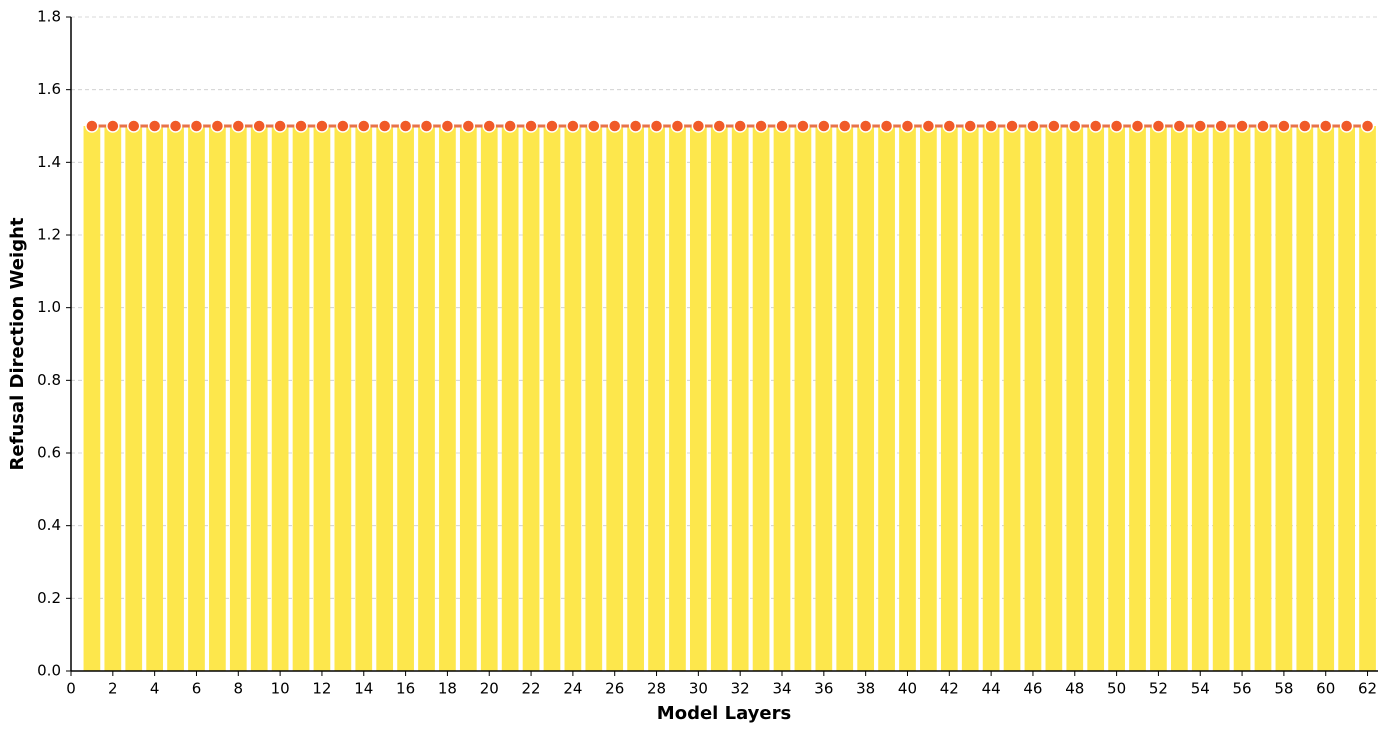 This screenshot has width=1388, height=733. I want to click on x-tick-label: 54, so click(1200, 689).